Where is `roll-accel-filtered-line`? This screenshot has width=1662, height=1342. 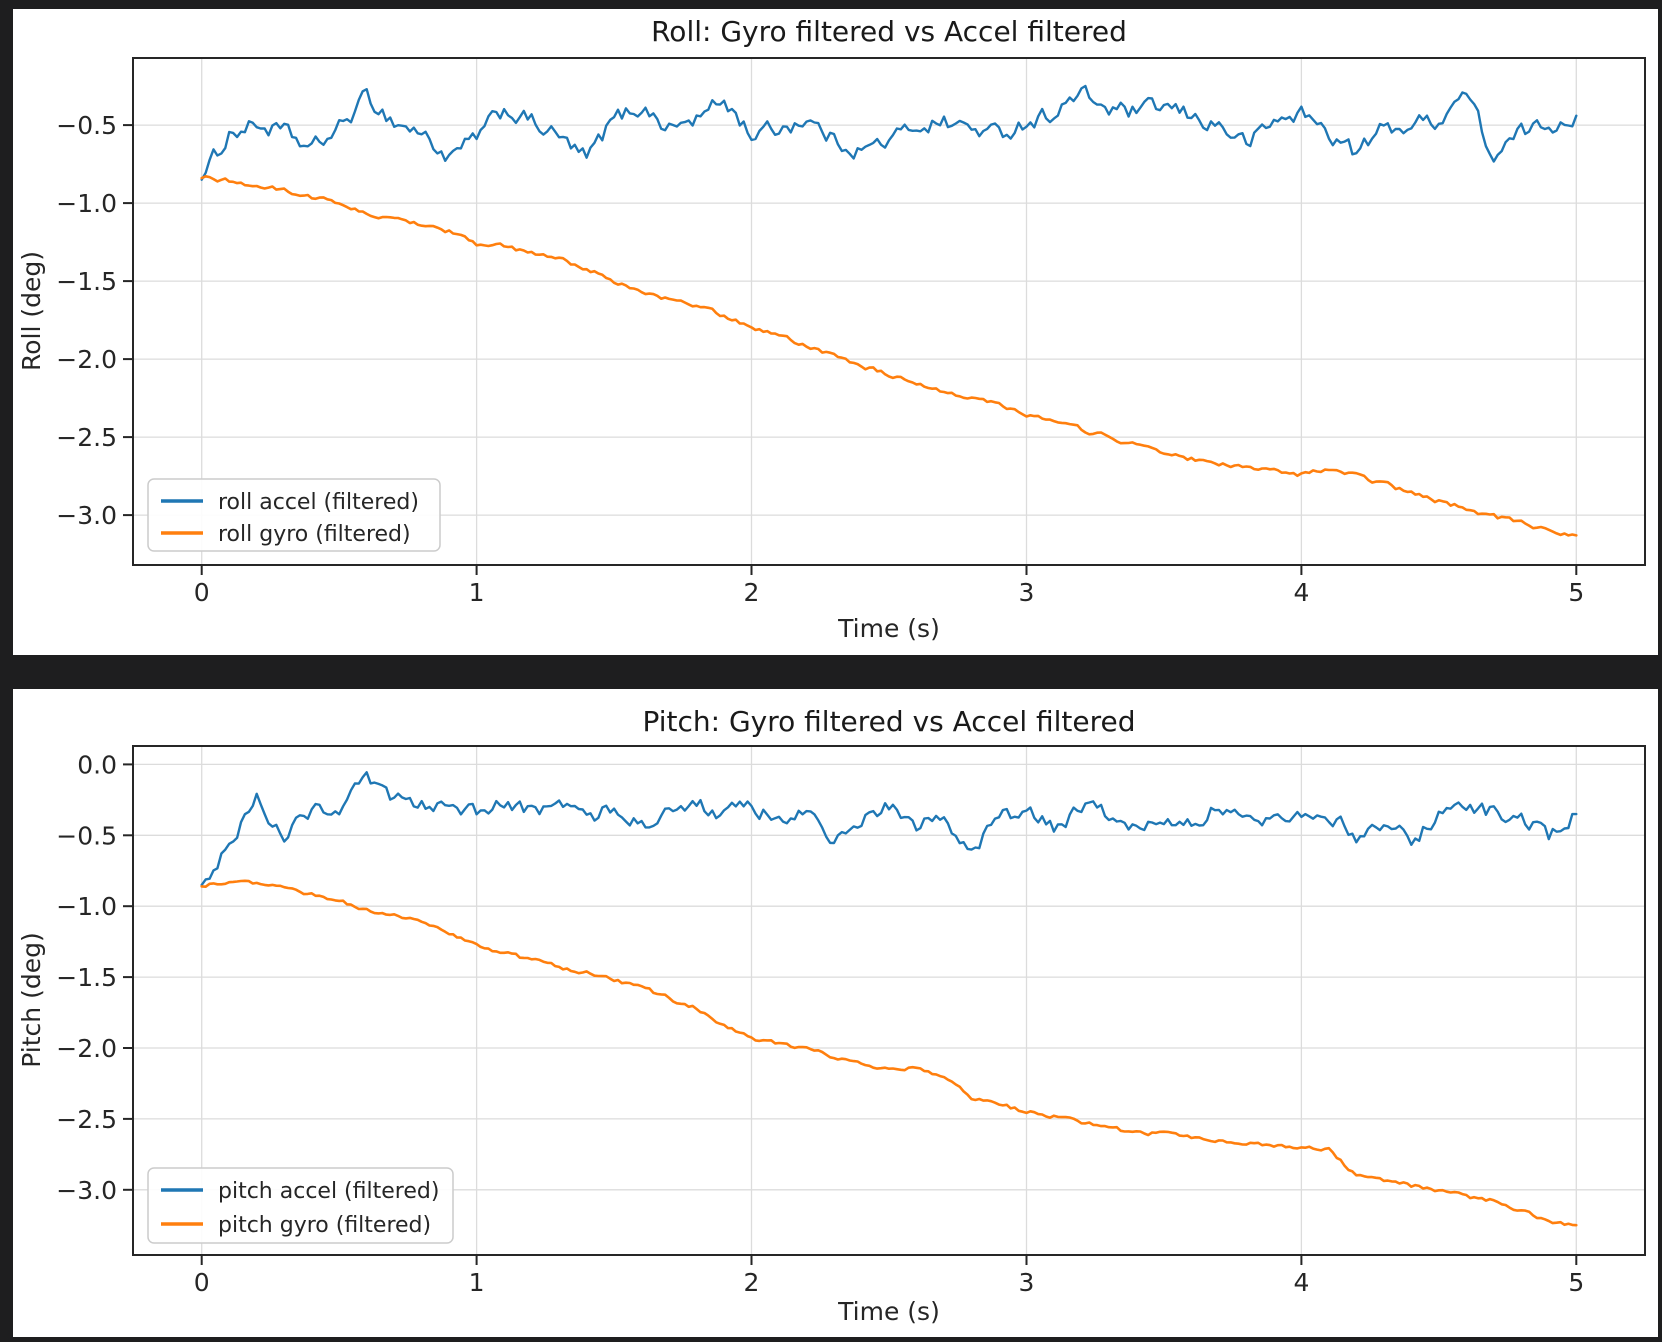 roll-accel-filtered-line is located at coordinates (889, 132).